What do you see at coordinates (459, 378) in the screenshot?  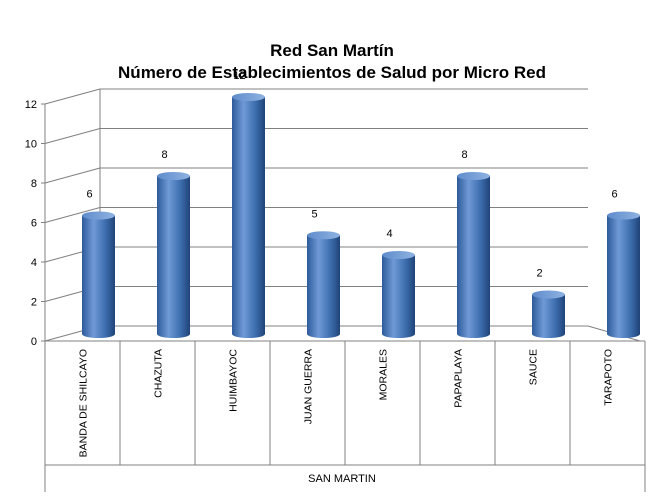 I see `category-label: PAPAPLAYA` at bounding box center [459, 378].